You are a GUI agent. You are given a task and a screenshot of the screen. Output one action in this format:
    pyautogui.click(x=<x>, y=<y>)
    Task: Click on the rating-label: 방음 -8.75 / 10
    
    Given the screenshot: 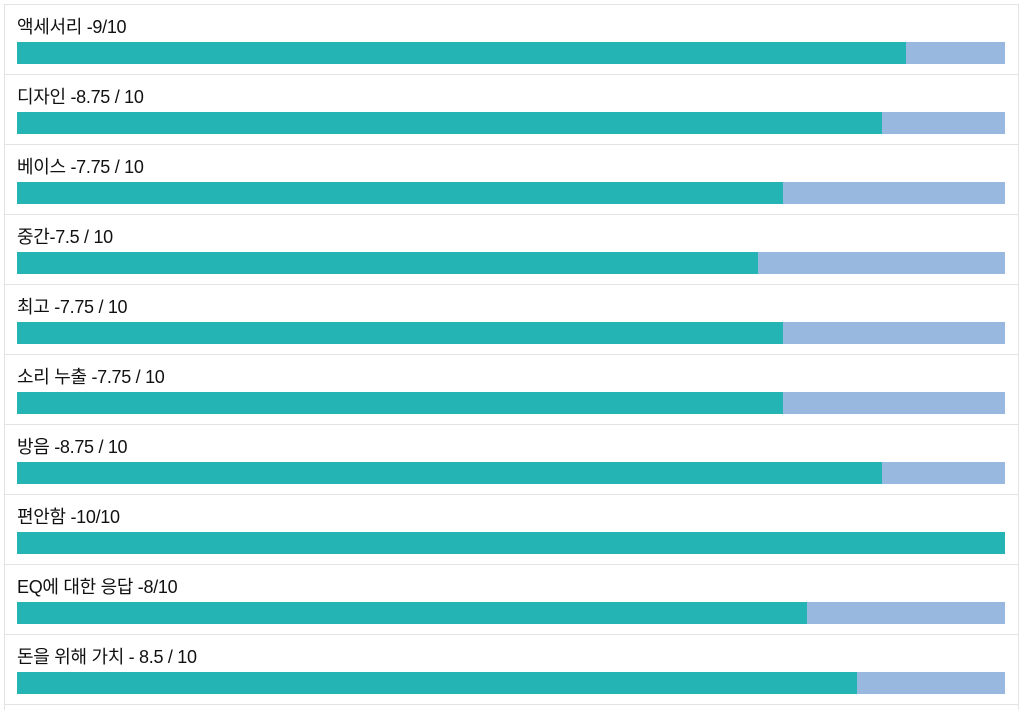 What is the action you would take?
    pyautogui.click(x=72, y=447)
    